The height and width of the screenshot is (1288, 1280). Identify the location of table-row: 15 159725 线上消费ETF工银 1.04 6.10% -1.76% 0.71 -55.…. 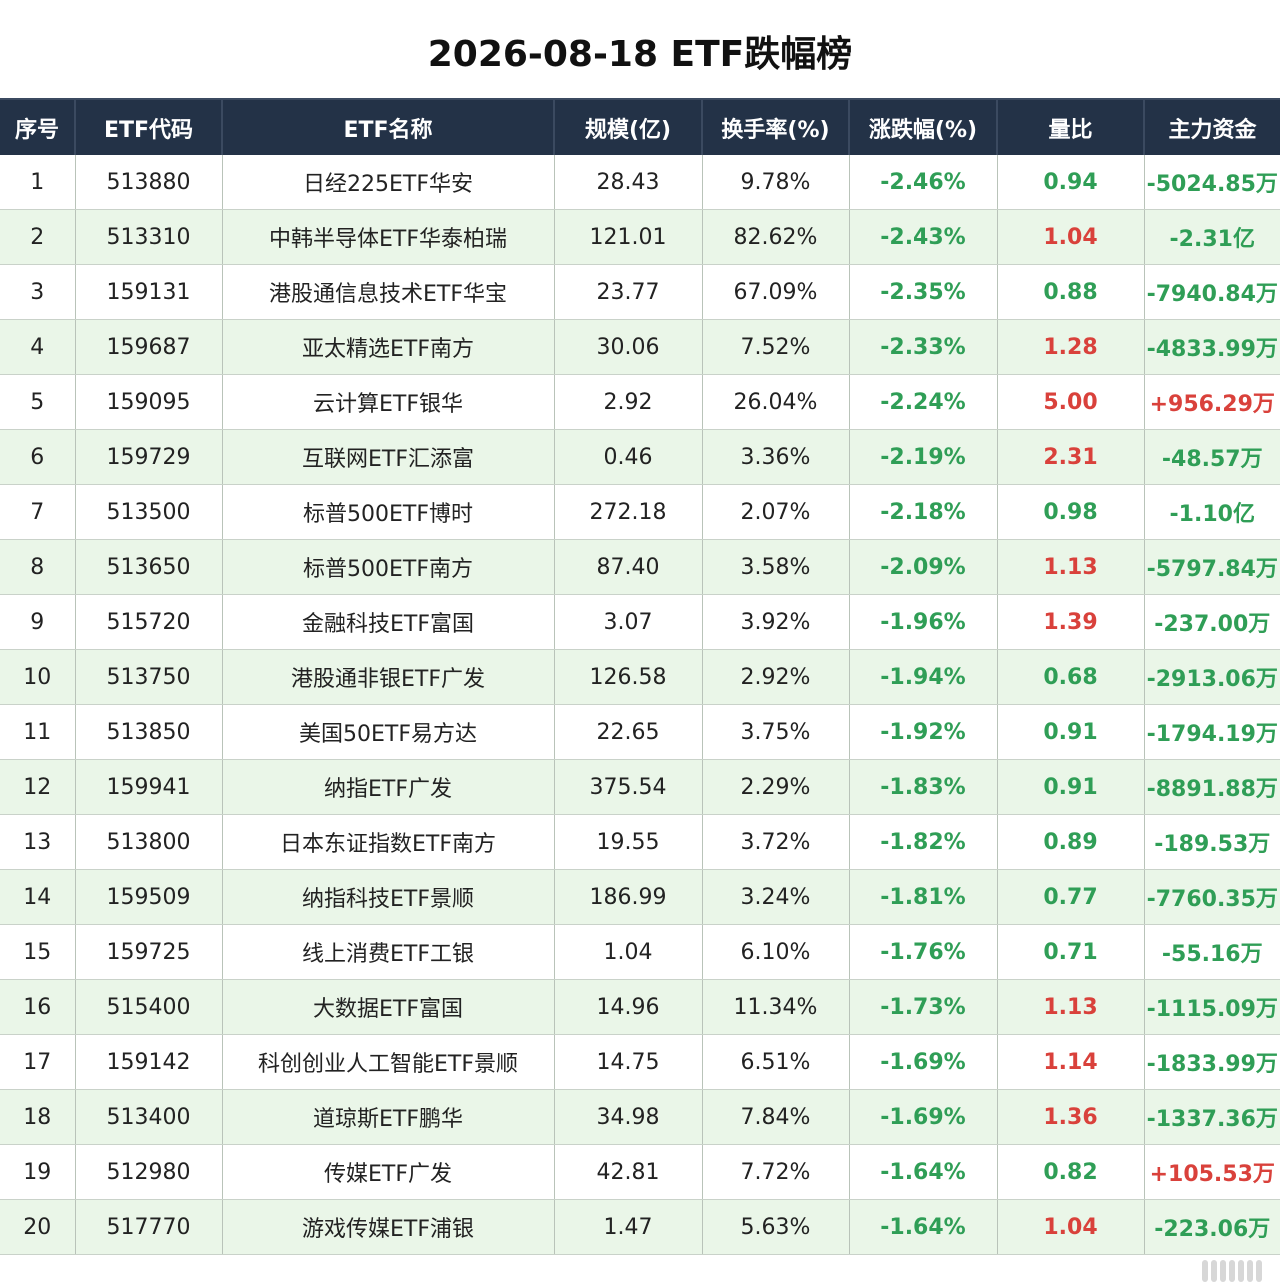
(640, 952).